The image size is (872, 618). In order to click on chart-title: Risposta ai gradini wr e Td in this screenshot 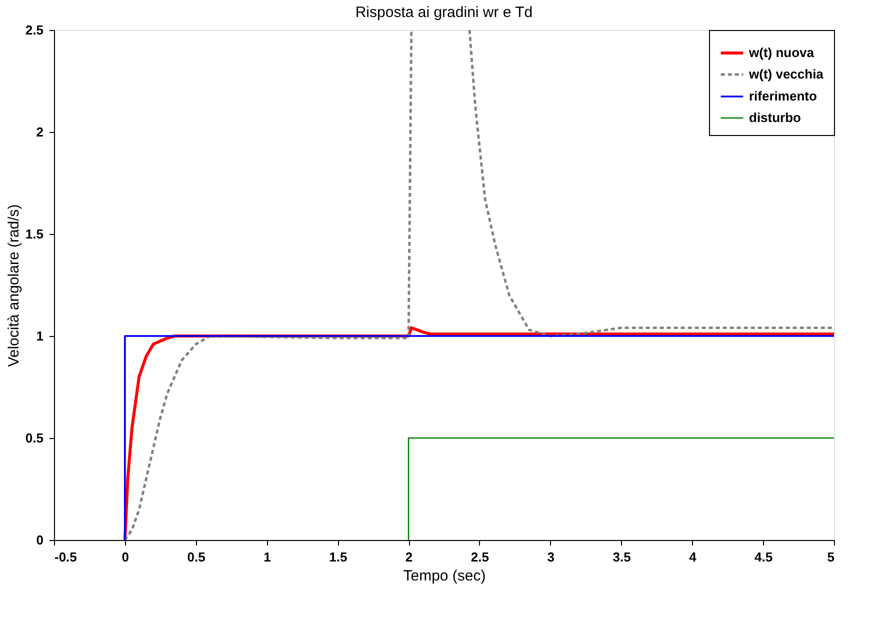, I will do `click(444, 12)`.